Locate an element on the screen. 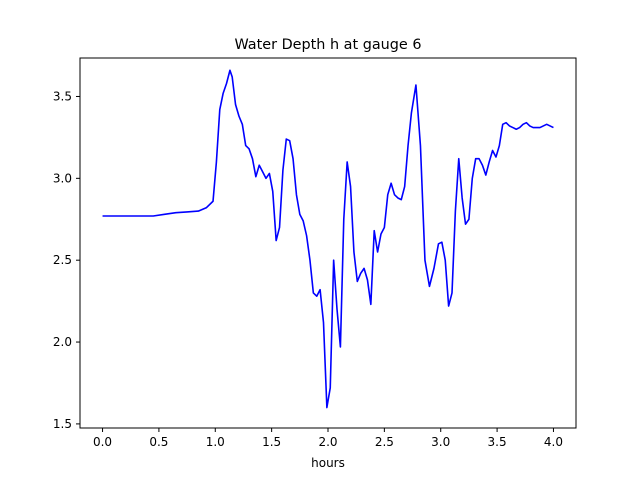  x-axis-label: hours is located at coordinates (328, 463).